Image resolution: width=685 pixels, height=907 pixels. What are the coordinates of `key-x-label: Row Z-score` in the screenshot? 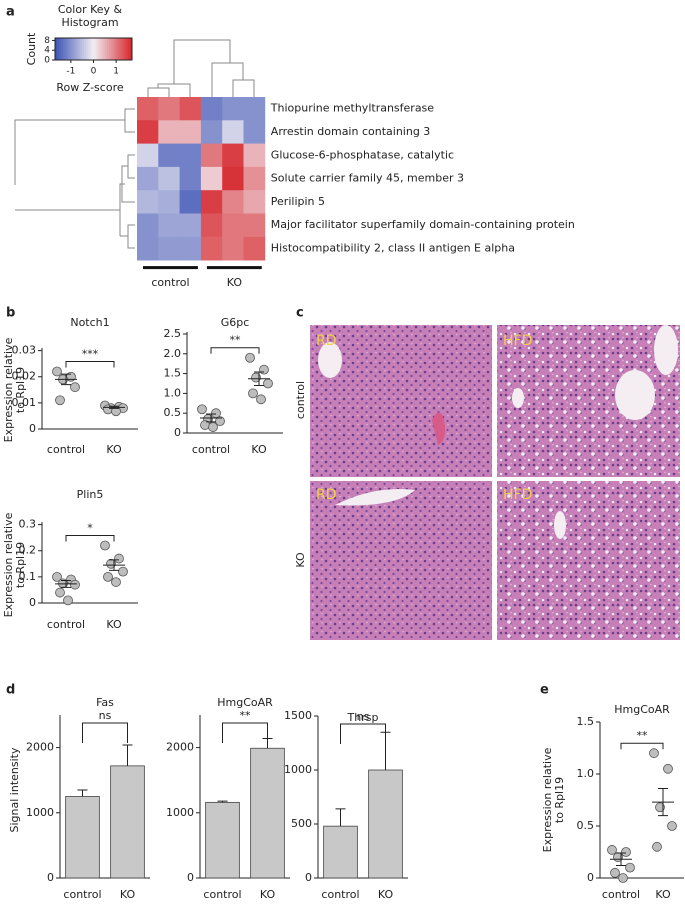 It's located at (89, 87).